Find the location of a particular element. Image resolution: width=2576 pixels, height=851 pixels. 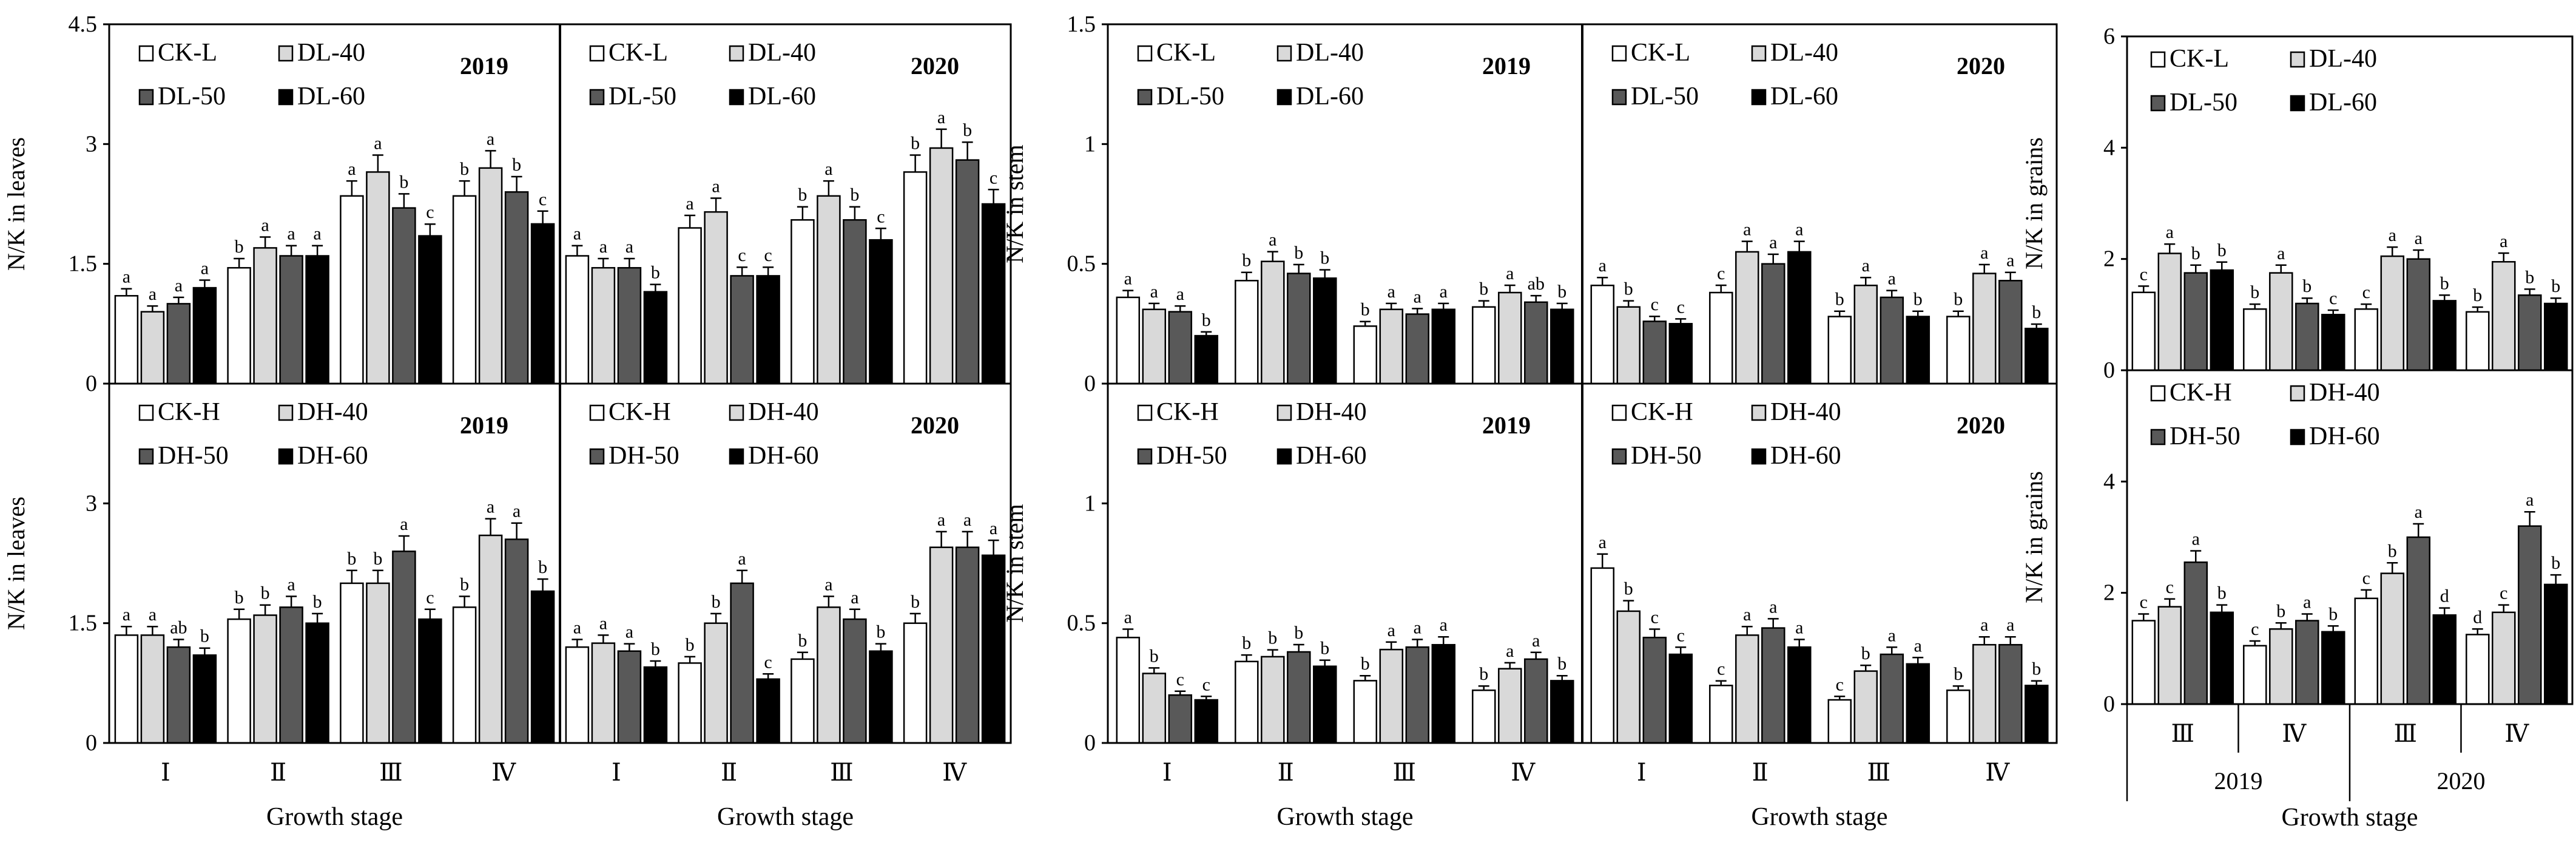

bar-stem-H-2020-s1-c1 is located at coordinates (1747, 689).